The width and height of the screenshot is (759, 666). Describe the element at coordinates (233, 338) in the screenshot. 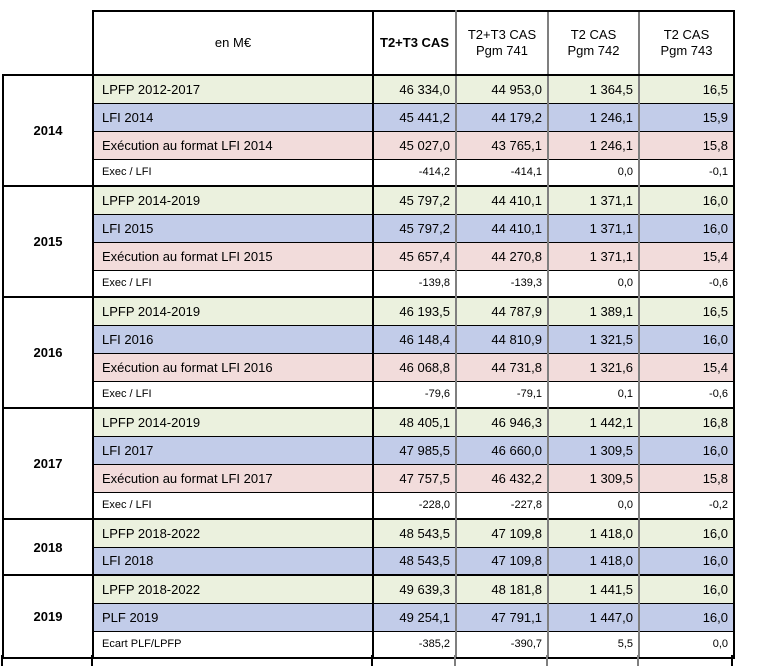

I see `row-label: LFI 2016` at that location.